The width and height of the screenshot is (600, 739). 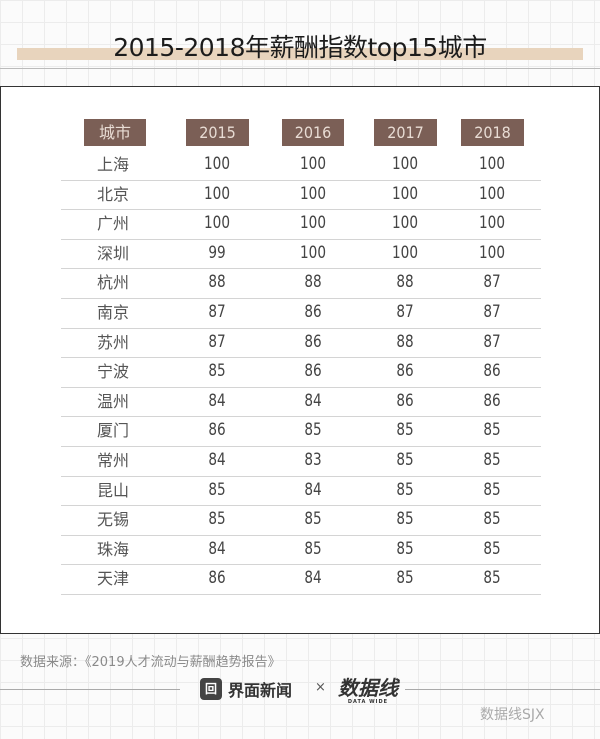 What do you see at coordinates (217, 282) in the screenshot?
I see `value-cell-2015: 88` at bounding box center [217, 282].